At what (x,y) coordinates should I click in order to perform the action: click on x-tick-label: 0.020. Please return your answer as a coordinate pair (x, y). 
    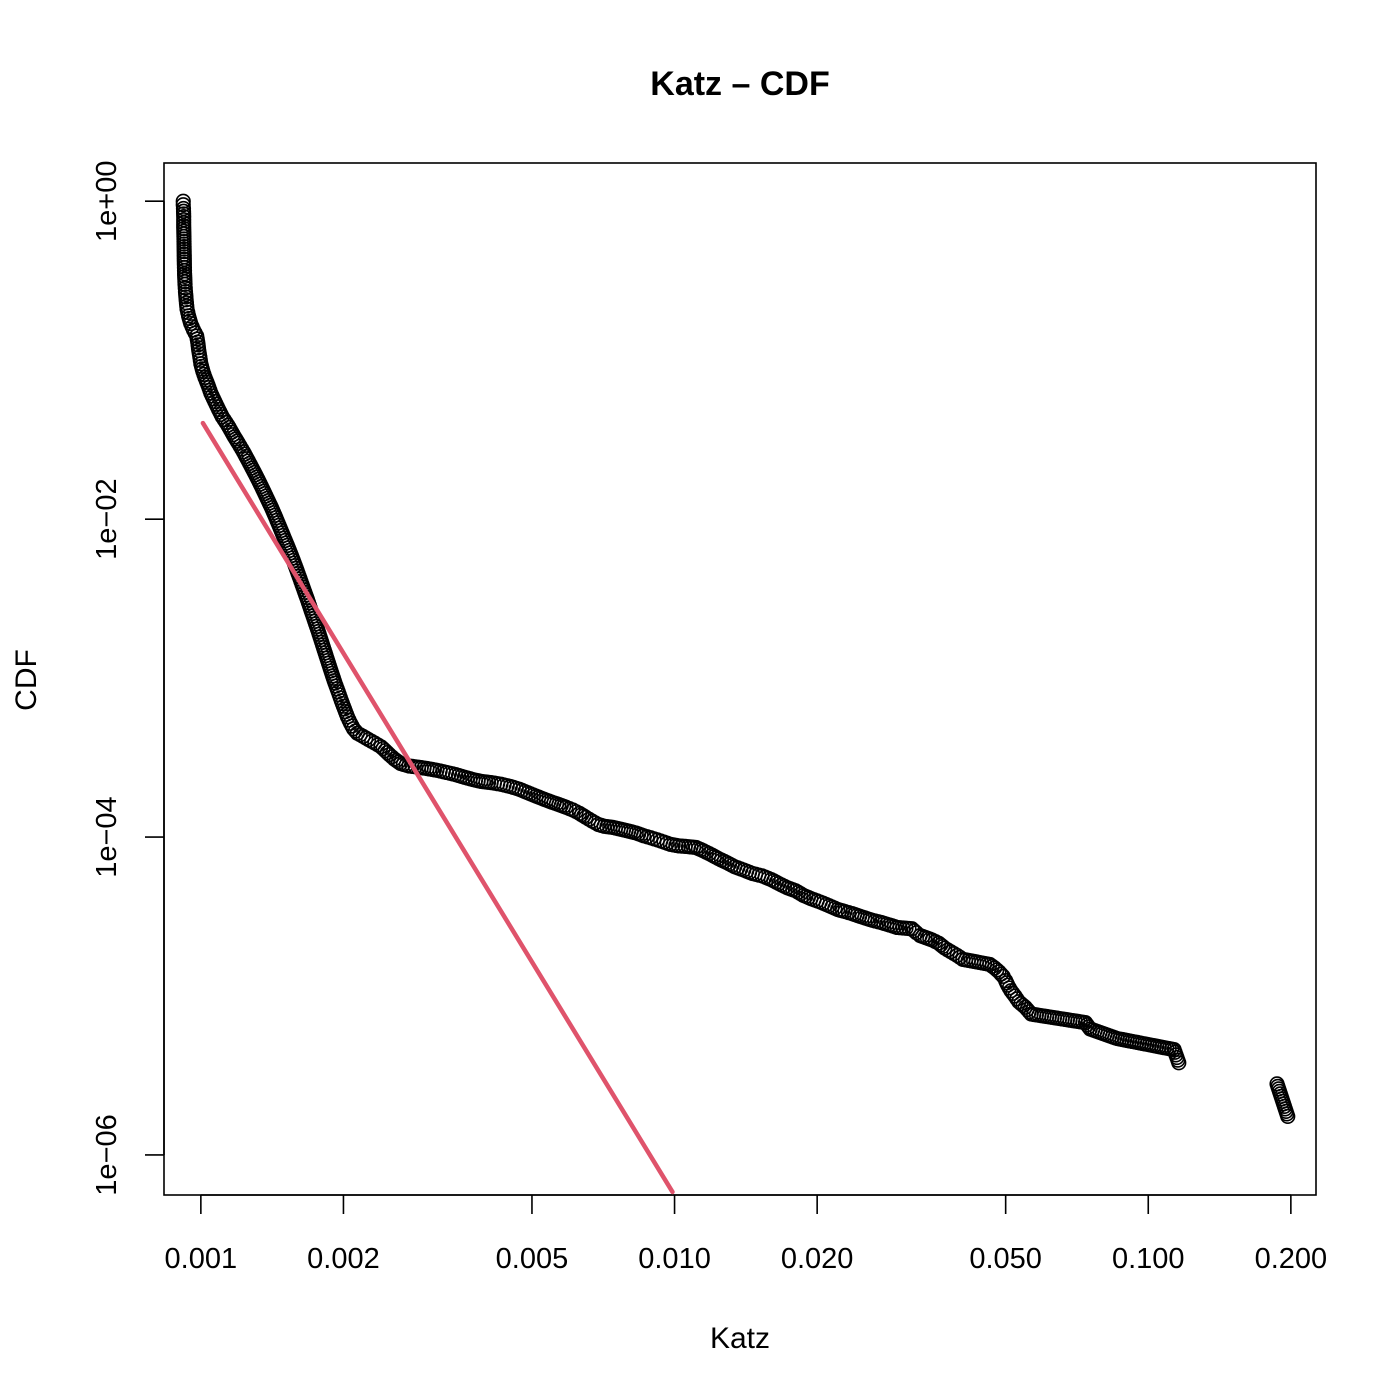
    Looking at the image, I should click on (817, 1259).